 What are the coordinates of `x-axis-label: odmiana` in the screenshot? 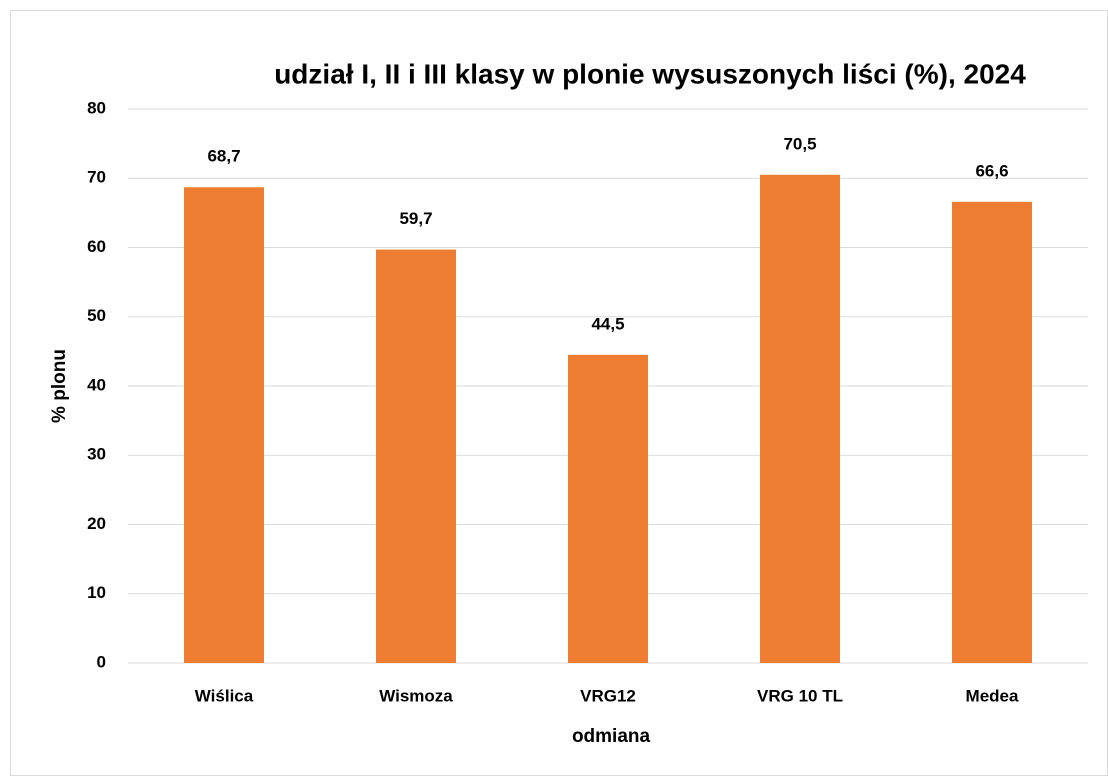 It's located at (611, 736).